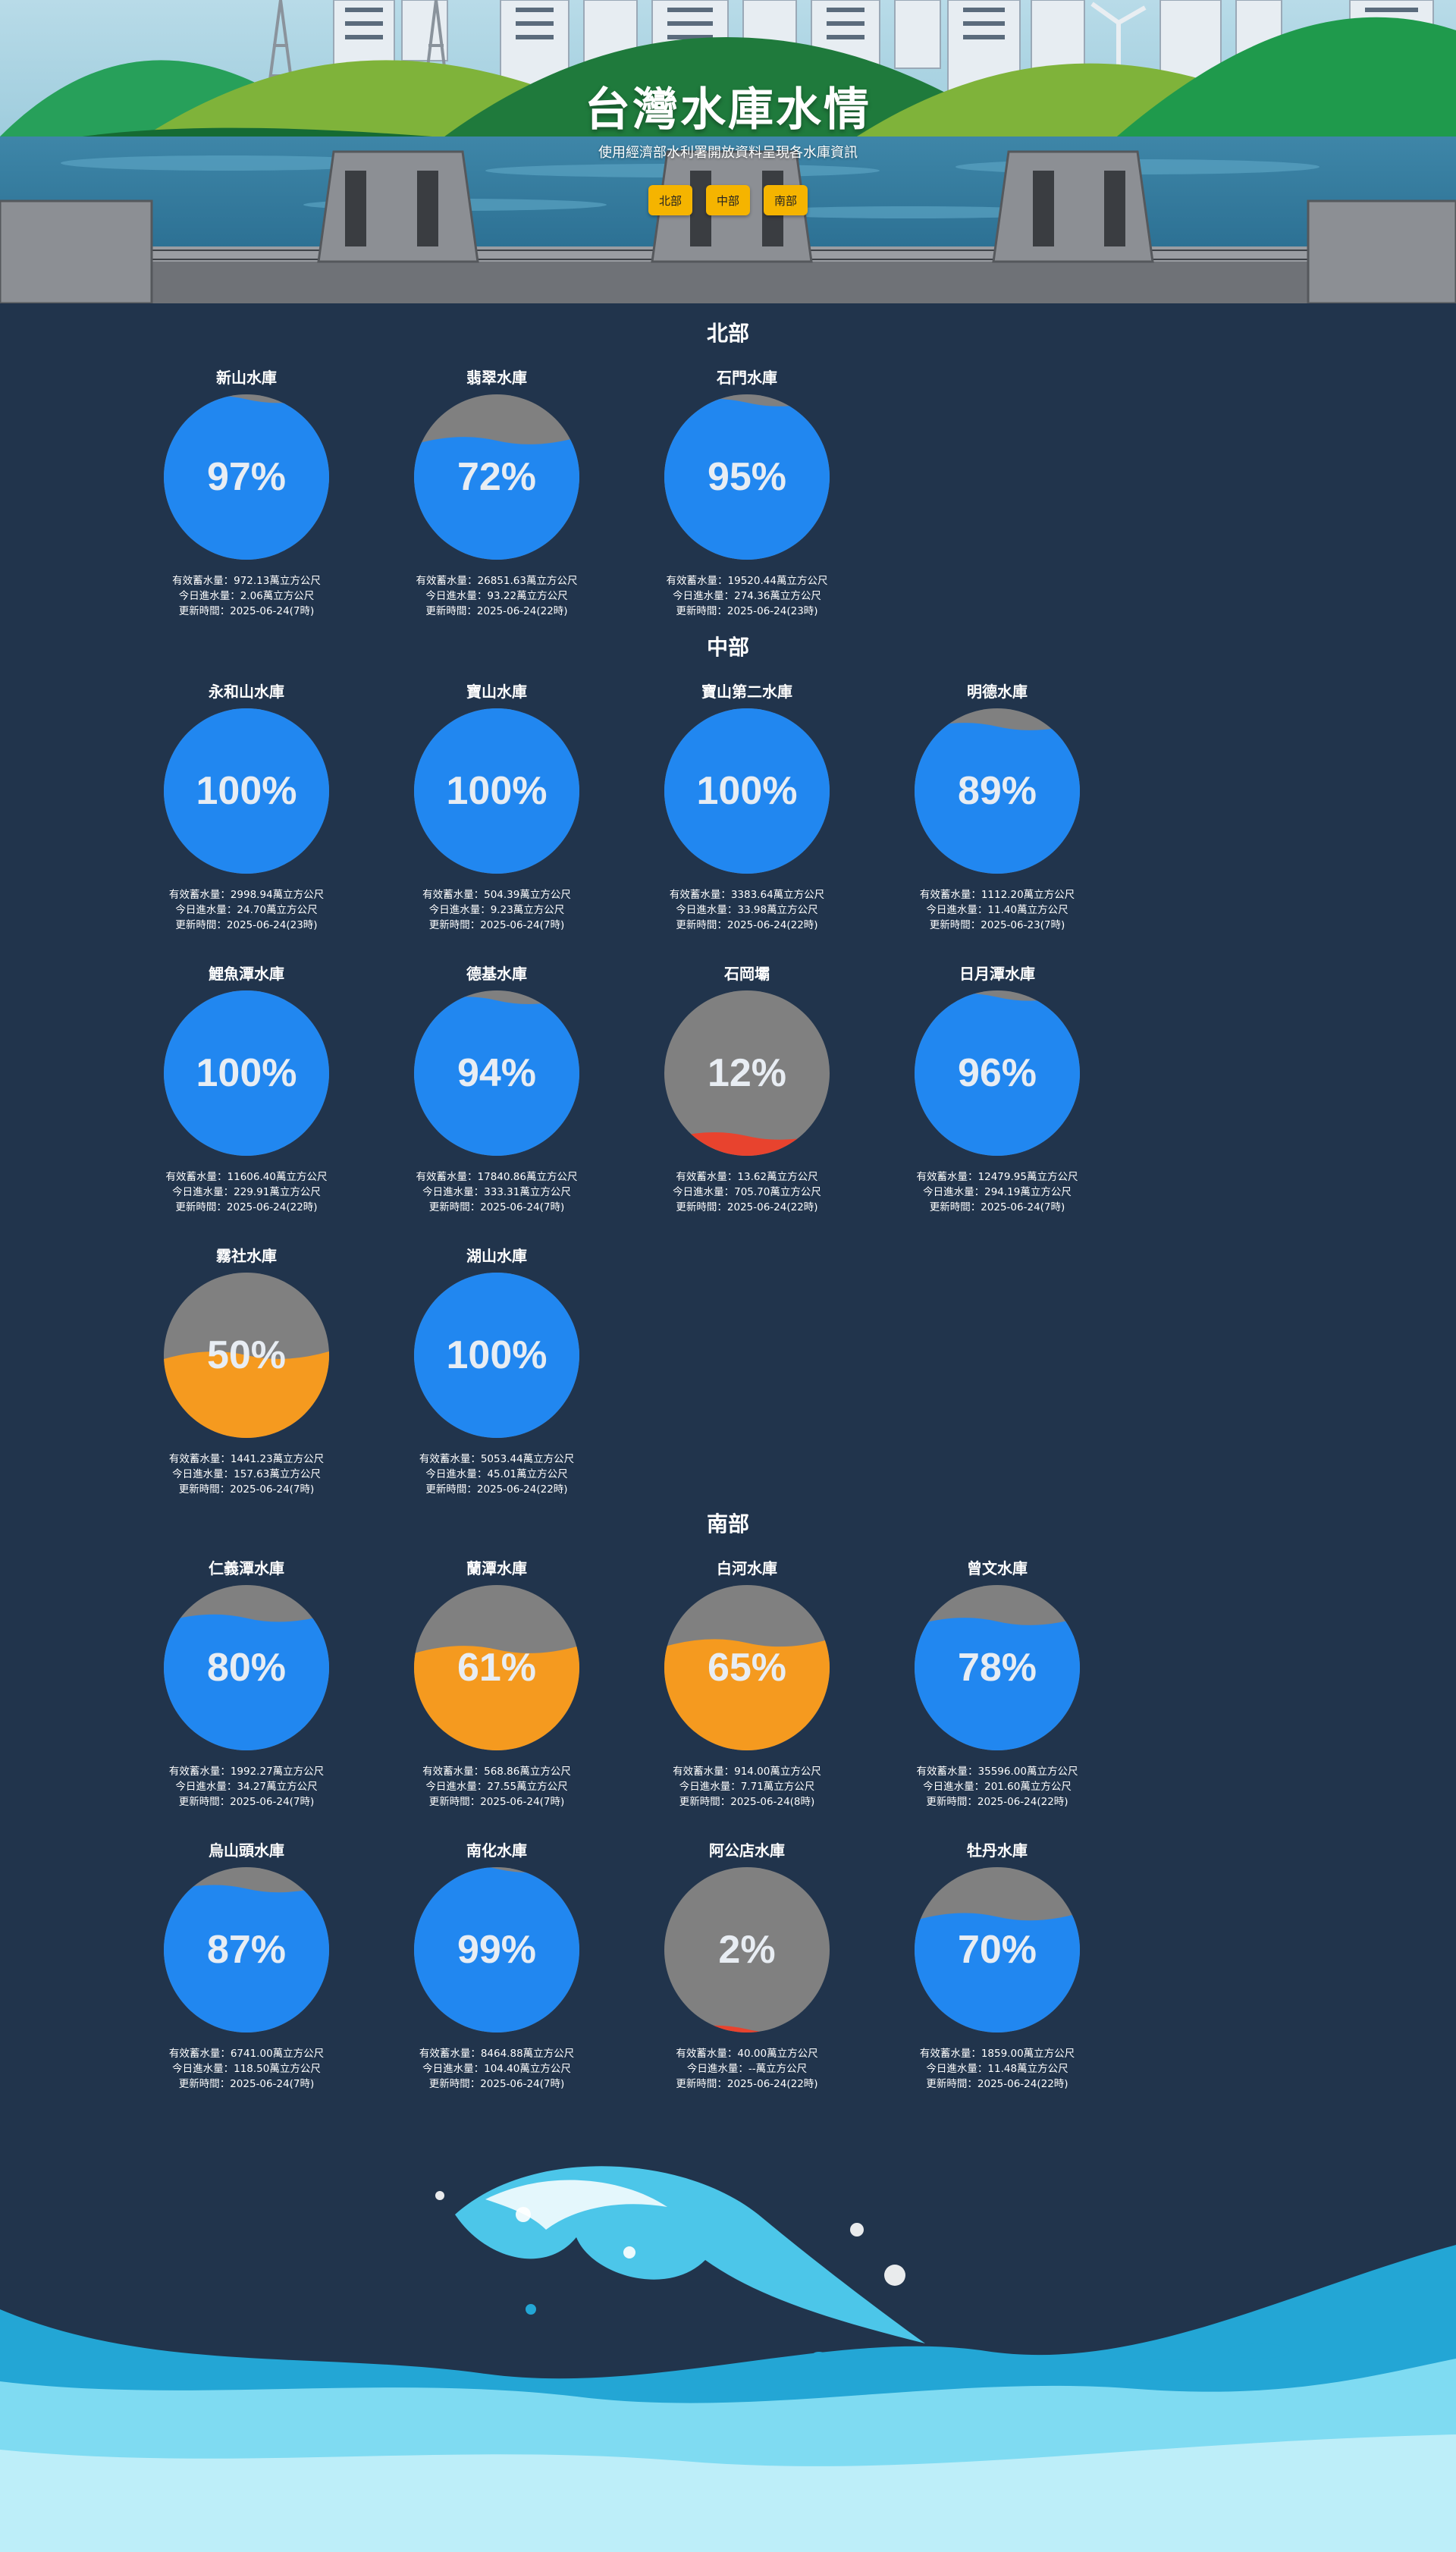 This screenshot has height=2552, width=1456. Describe the element at coordinates (246, 1568) in the screenshot. I see `reservoir-name: 仁義潭水庫` at that location.